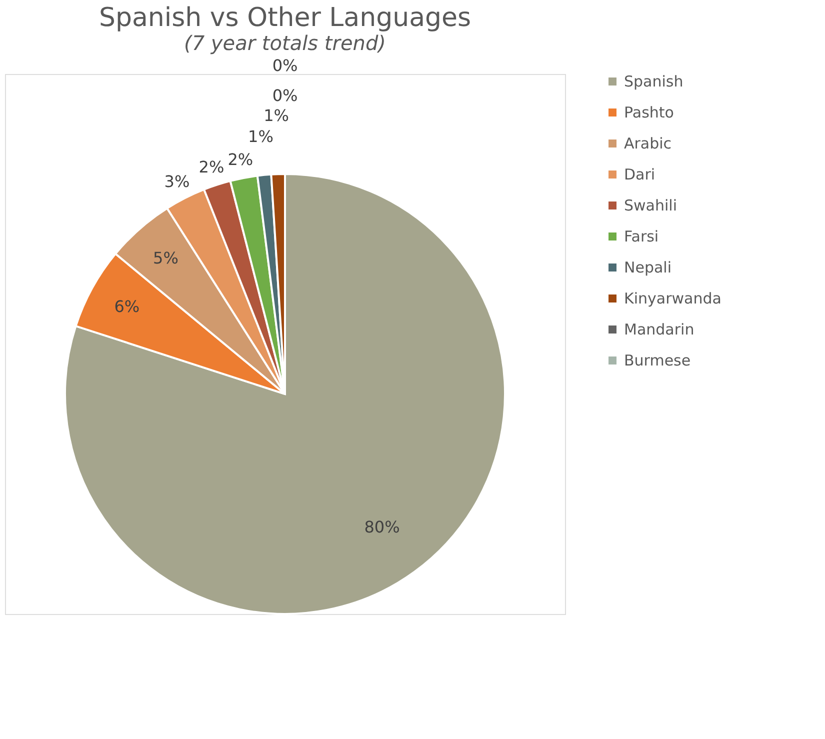 This screenshot has width=825, height=739. Describe the element at coordinates (657, 361) in the screenshot. I see `legend-label: Burmese` at that location.